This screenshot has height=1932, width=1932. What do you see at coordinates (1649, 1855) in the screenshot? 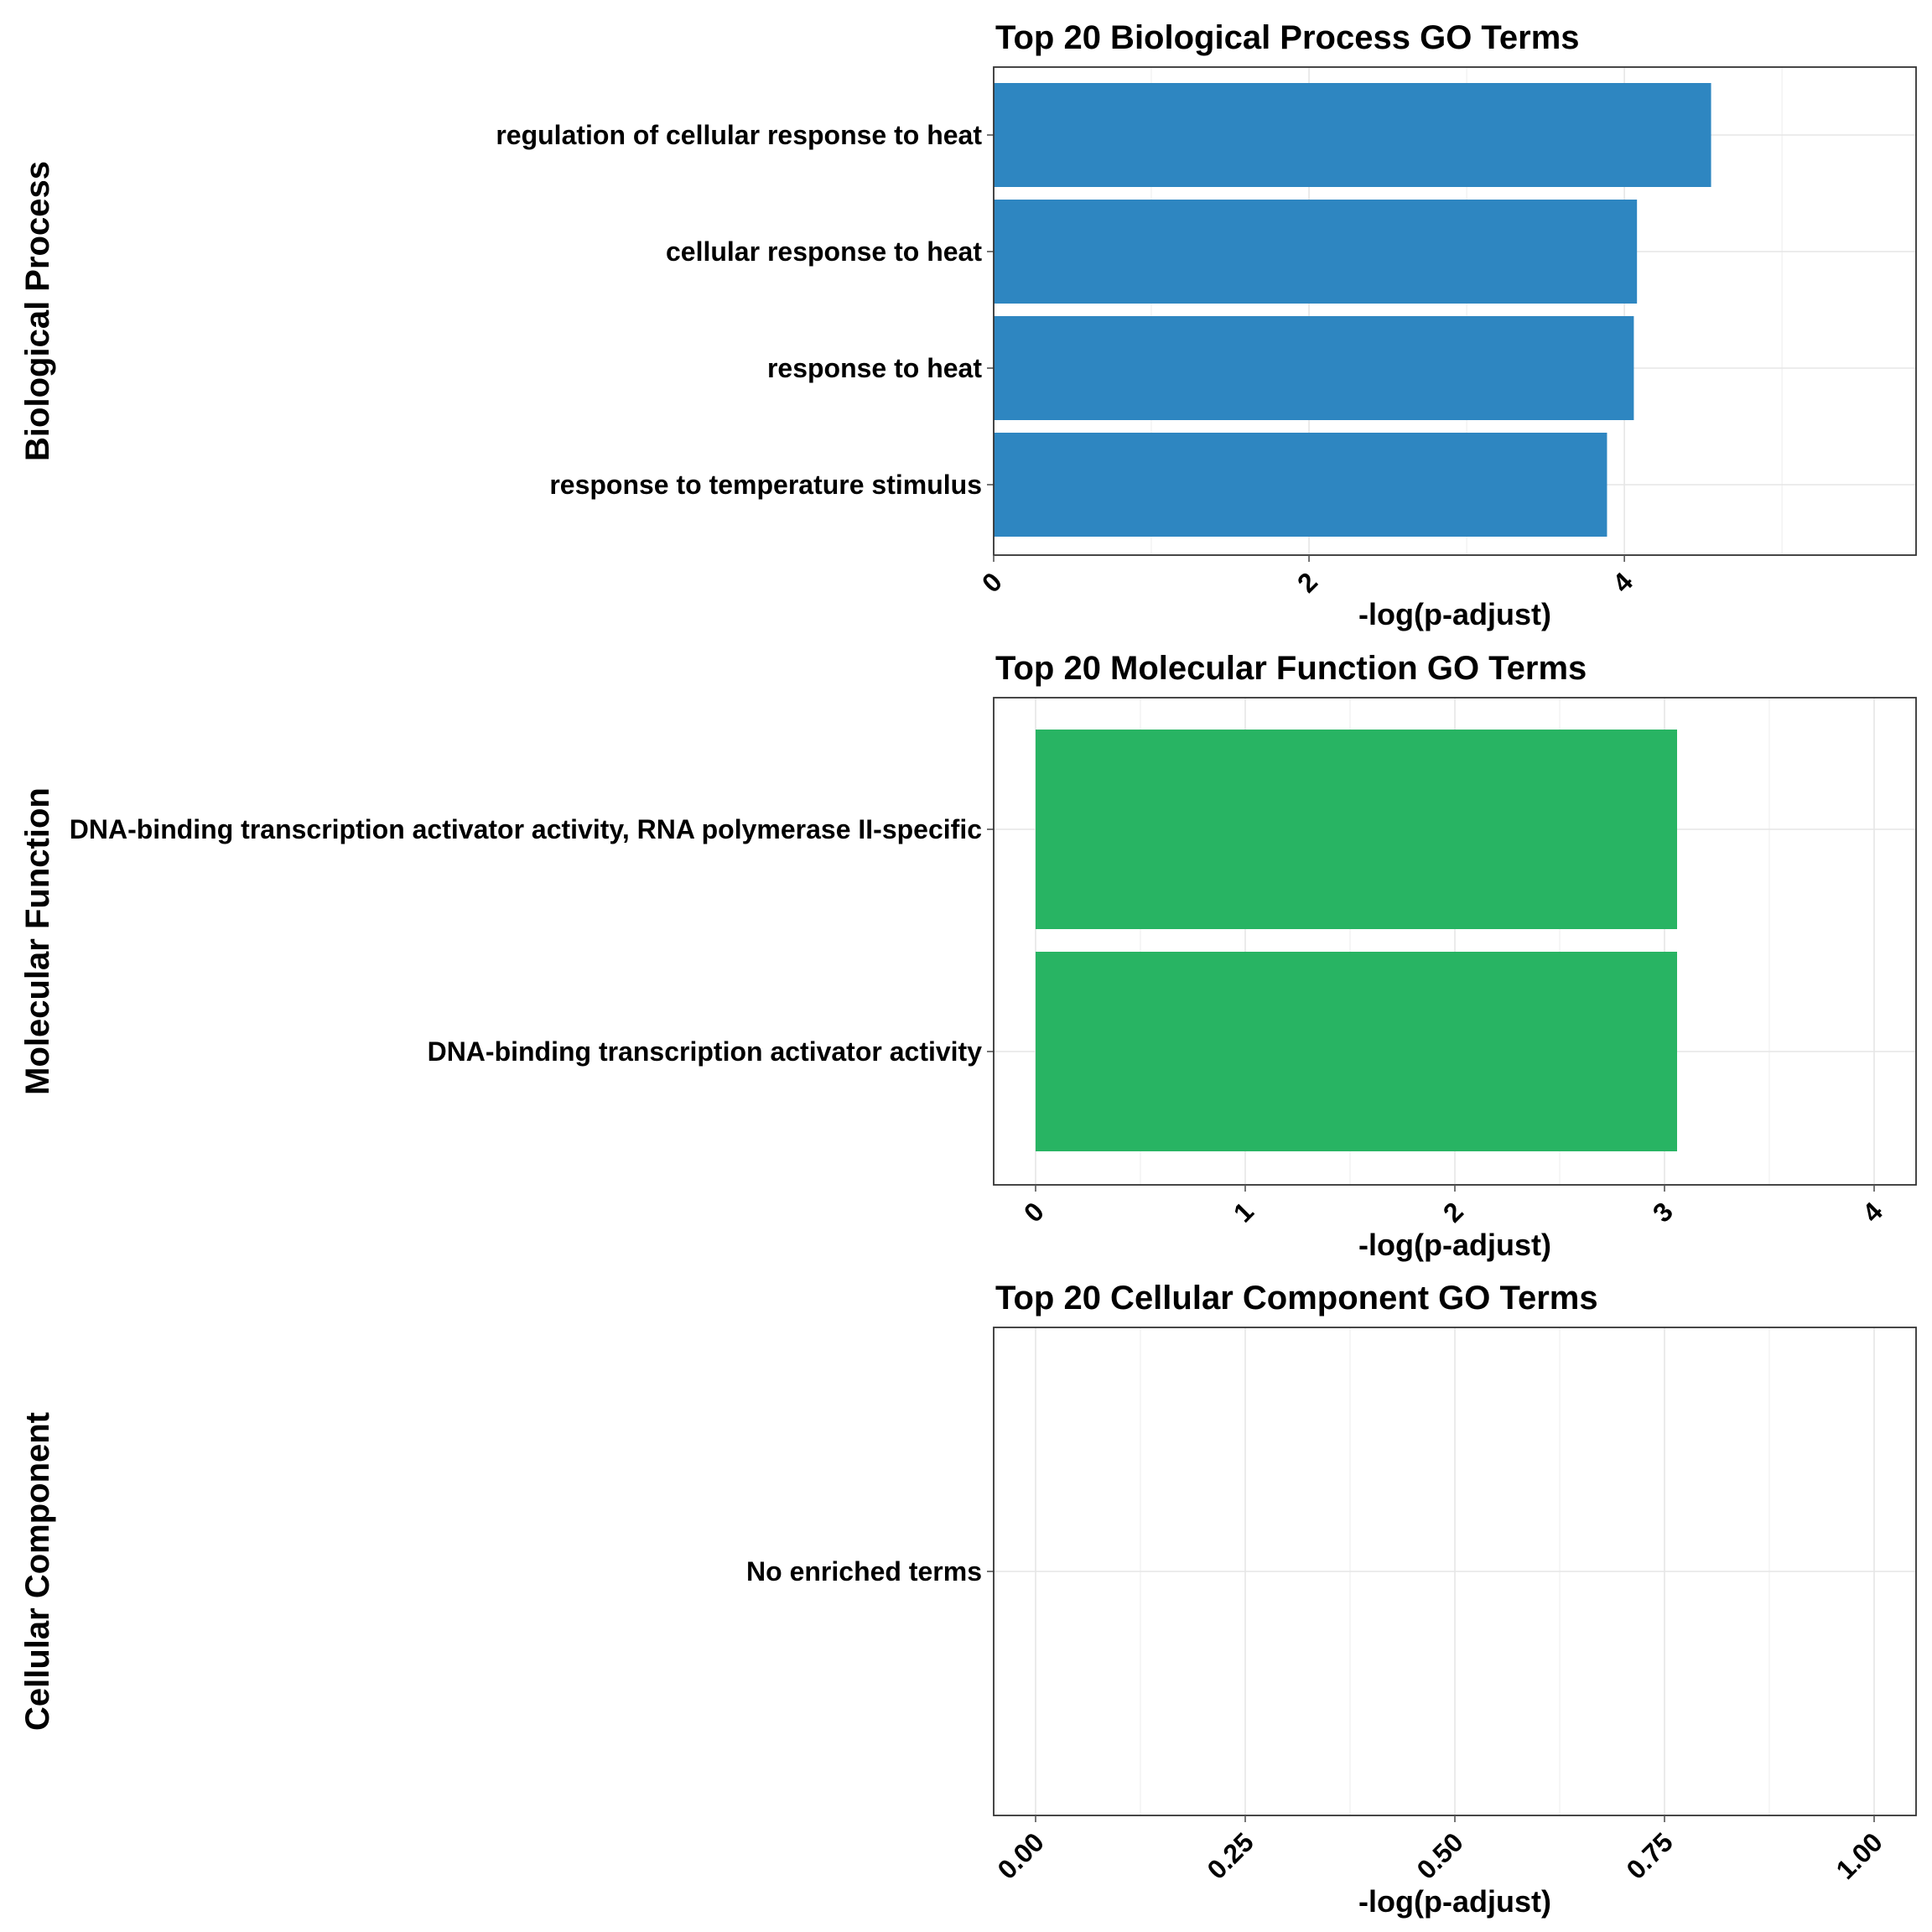
I see `x-tick-label: 0.75` at bounding box center [1649, 1855].